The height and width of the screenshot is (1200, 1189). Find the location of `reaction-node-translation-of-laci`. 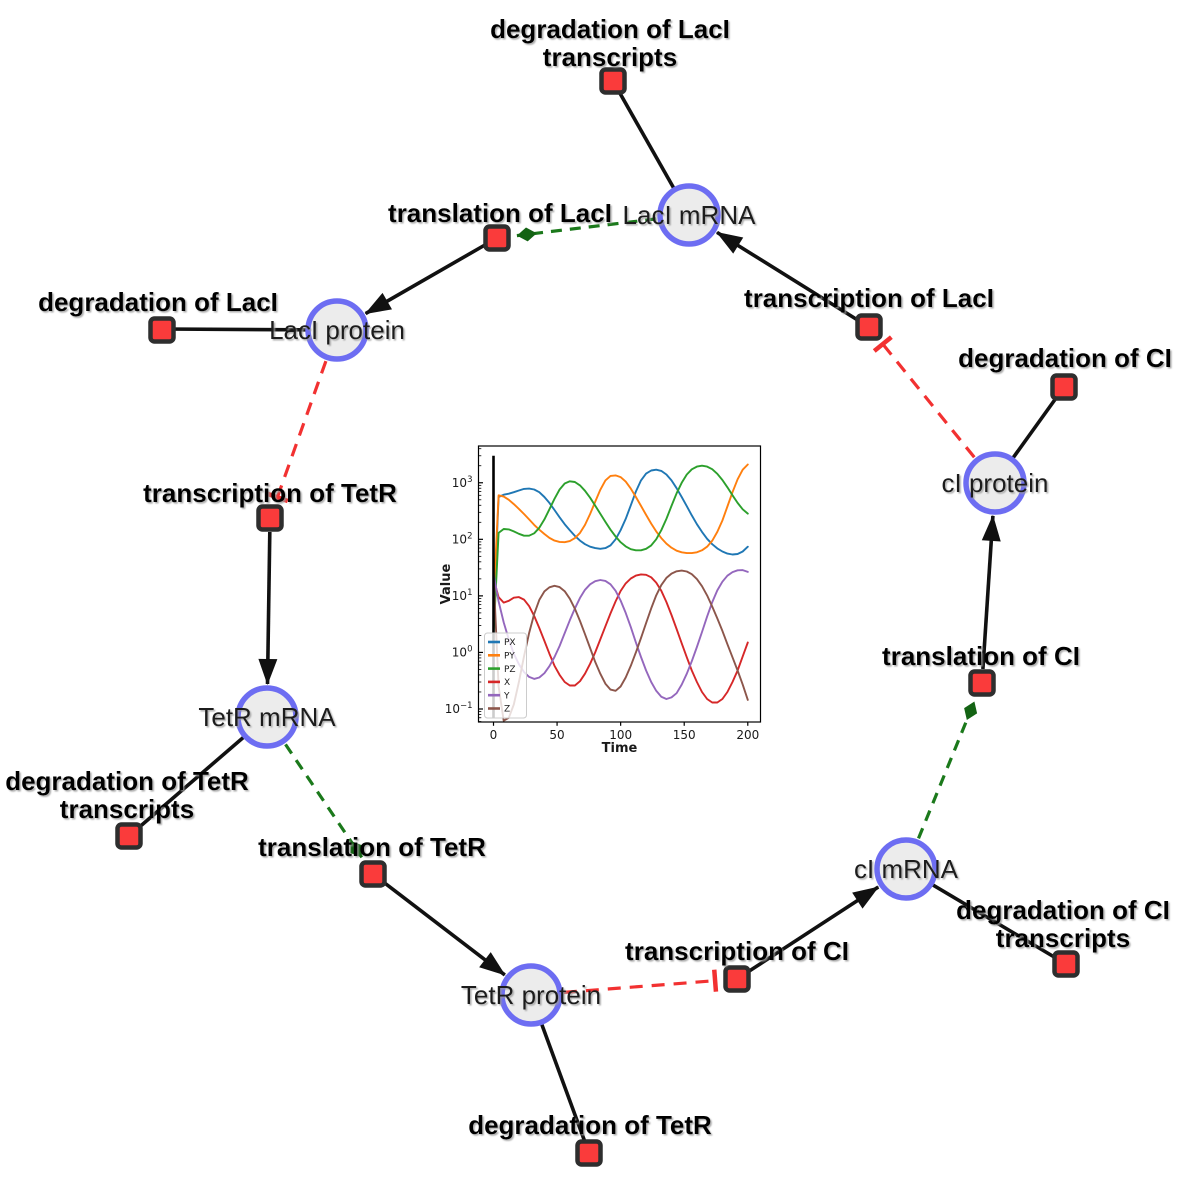

reaction-node-translation-of-laci is located at coordinates (497, 238).